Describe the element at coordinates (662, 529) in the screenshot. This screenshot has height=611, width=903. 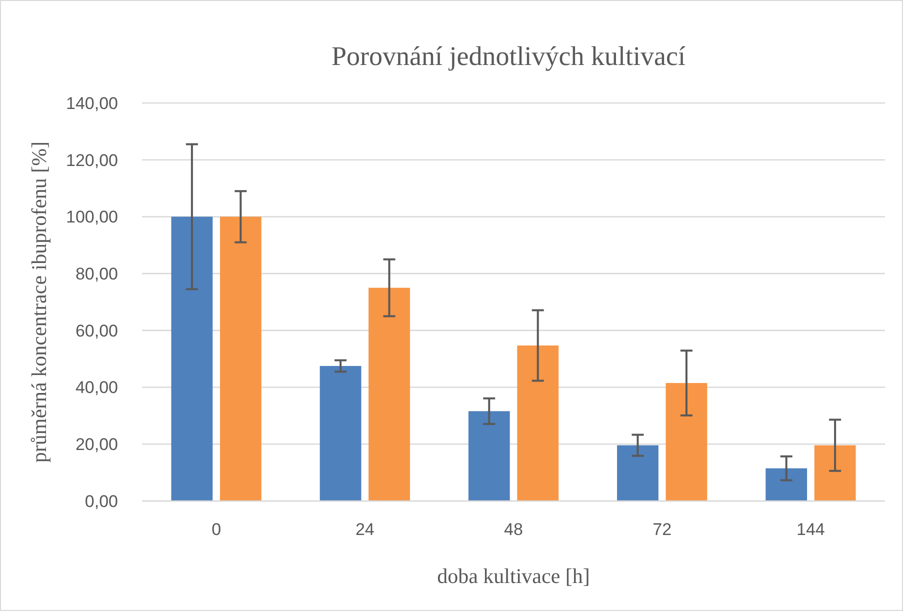
I see `x-tick-label: 72` at that location.